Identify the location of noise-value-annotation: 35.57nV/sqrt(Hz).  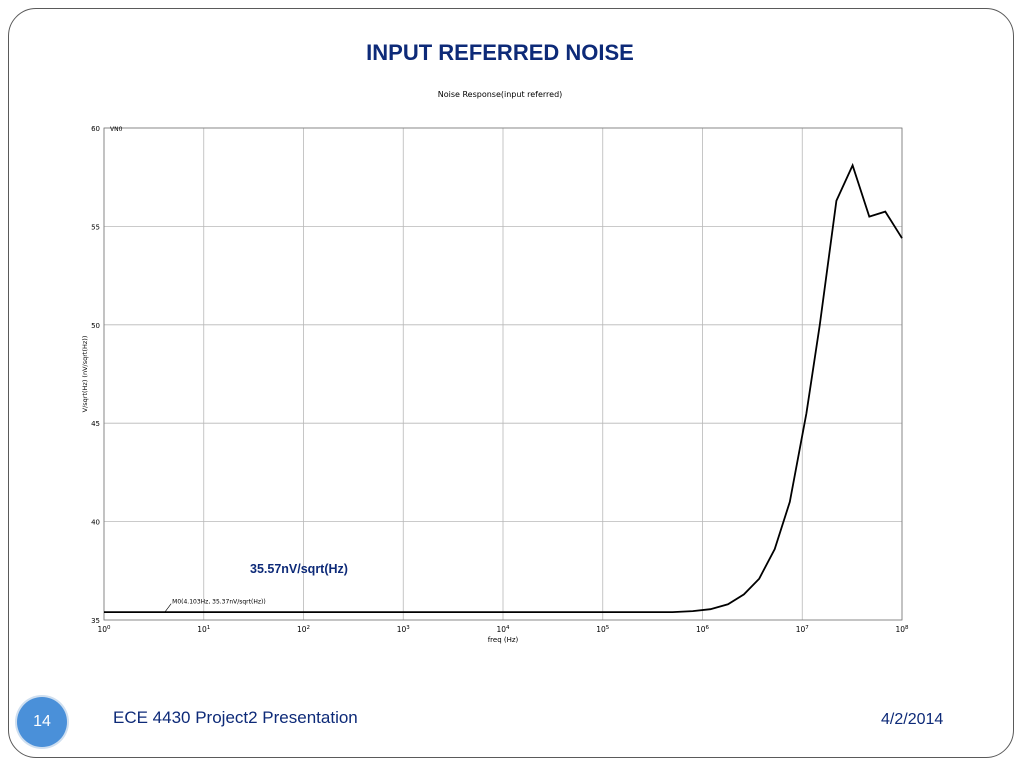
(299, 569).